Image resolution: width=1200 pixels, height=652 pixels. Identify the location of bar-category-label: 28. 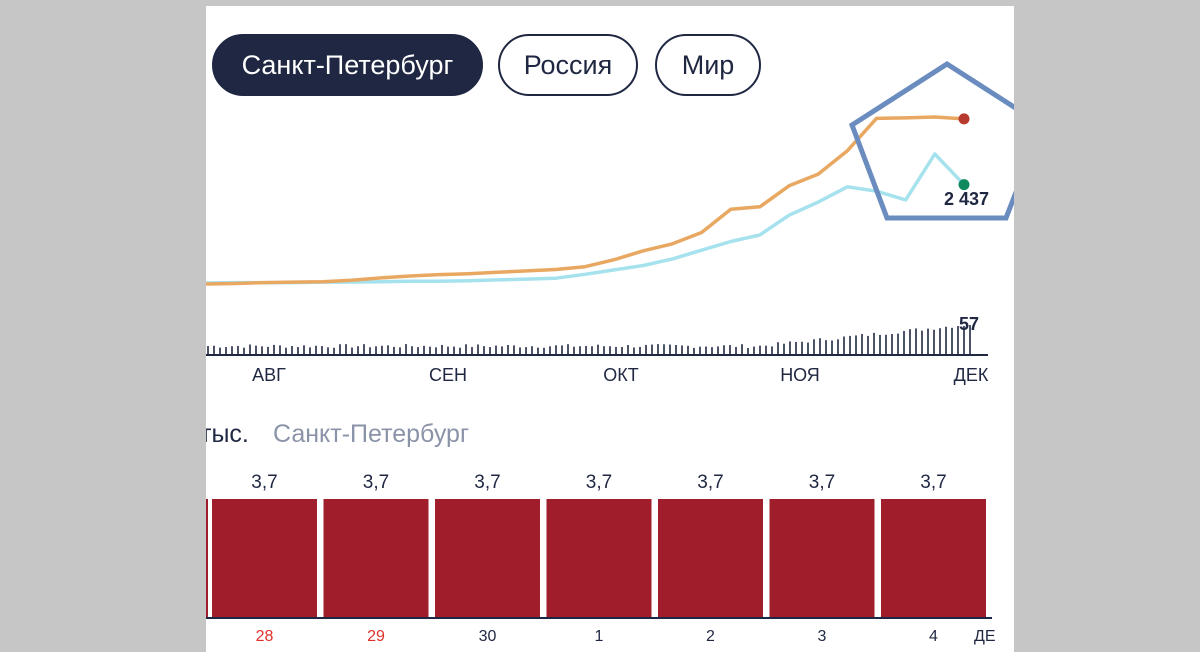
(265, 636).